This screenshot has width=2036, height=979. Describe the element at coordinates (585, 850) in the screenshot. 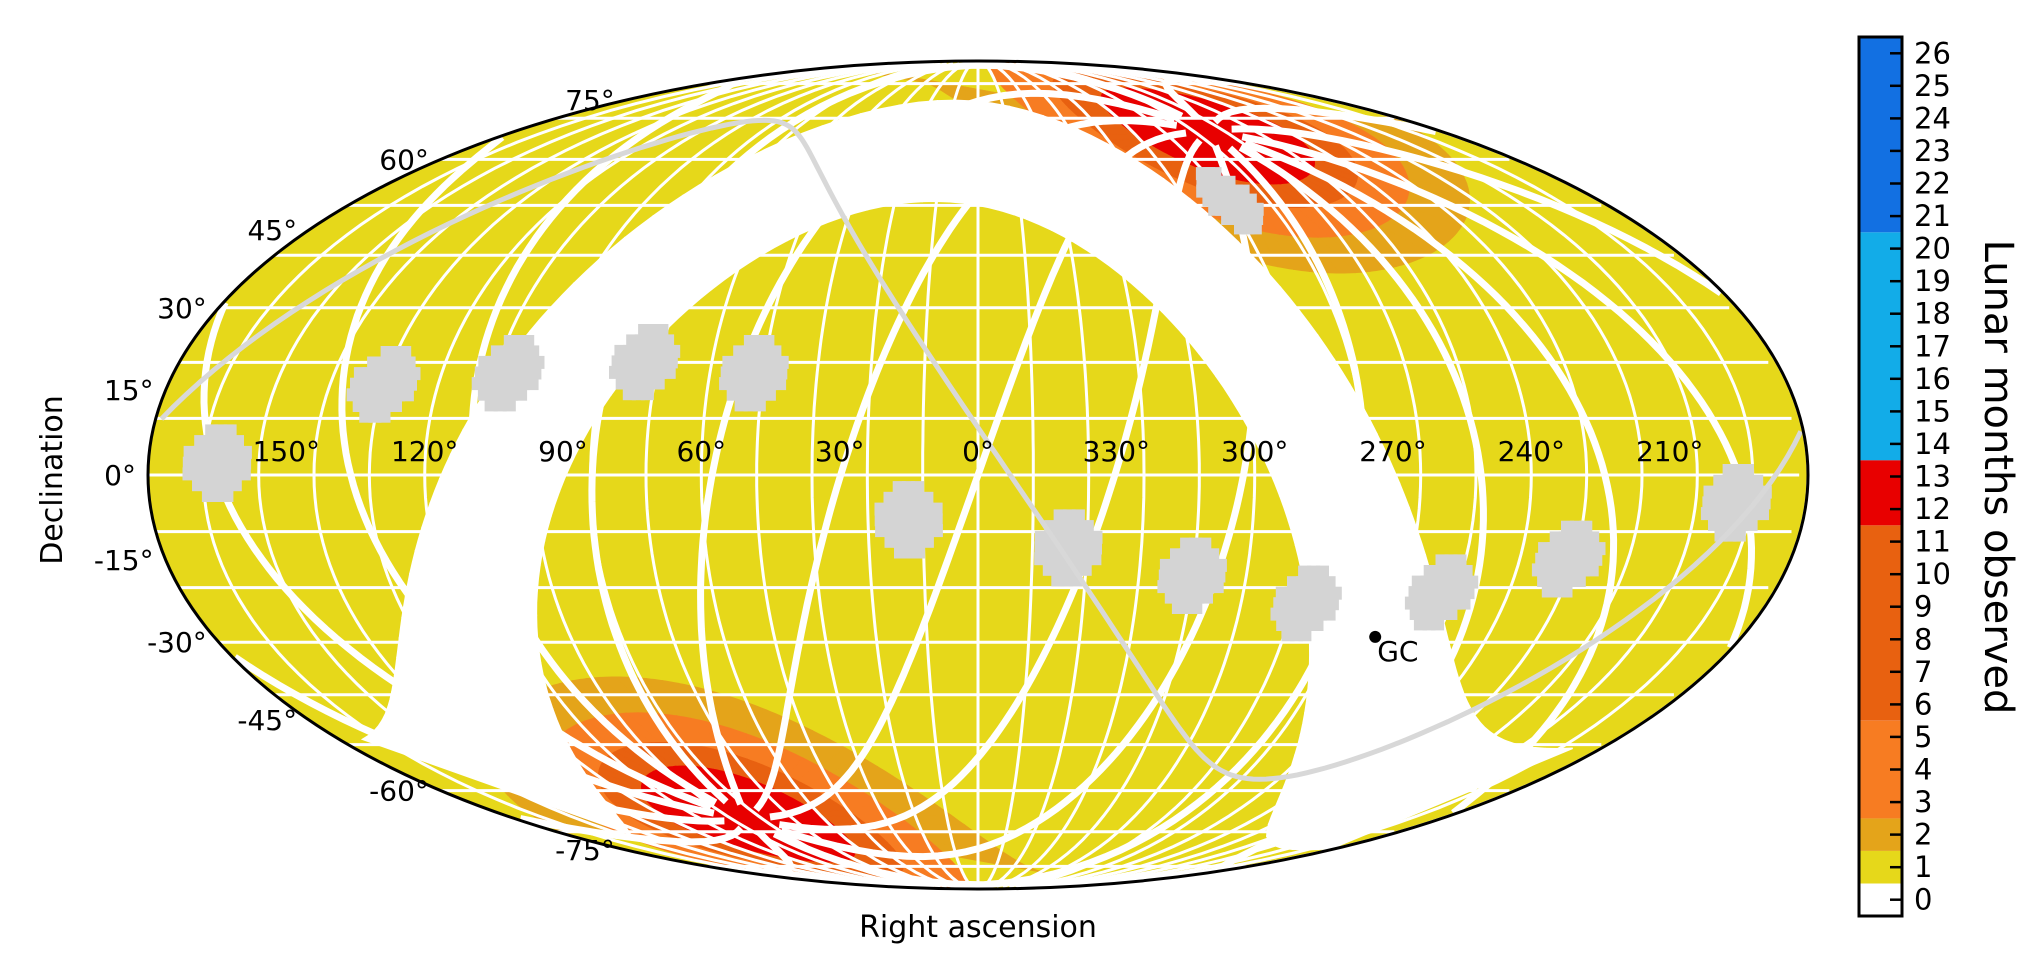

I see `dec-tick-label: -75°` at that location.